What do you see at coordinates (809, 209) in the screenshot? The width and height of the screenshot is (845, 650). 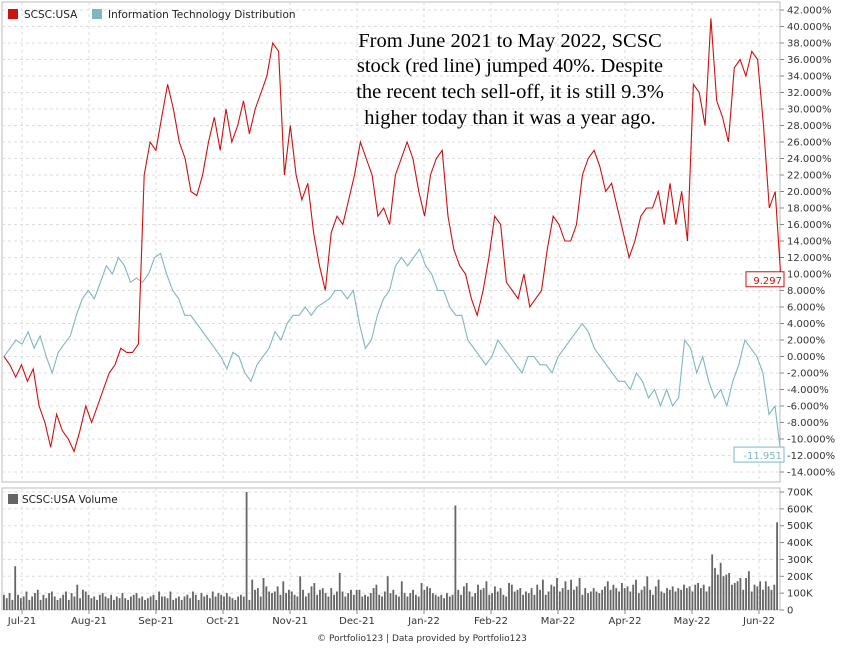 I see `y-tick-label: 18.000%` at bounding box center [809, 209].